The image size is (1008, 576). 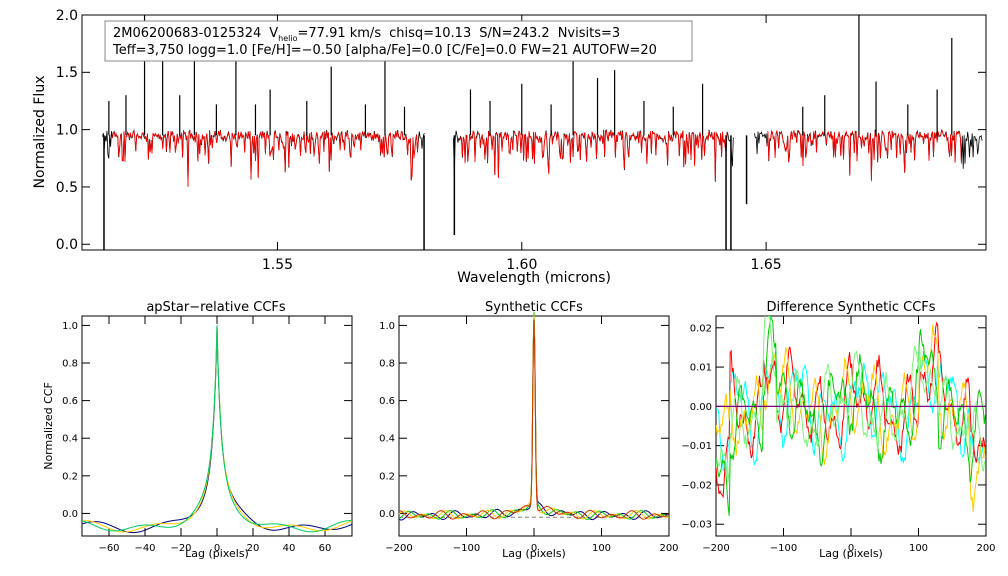 I want to click on spectrum-ytick-label: 1.5, so click(x=67, y=73).